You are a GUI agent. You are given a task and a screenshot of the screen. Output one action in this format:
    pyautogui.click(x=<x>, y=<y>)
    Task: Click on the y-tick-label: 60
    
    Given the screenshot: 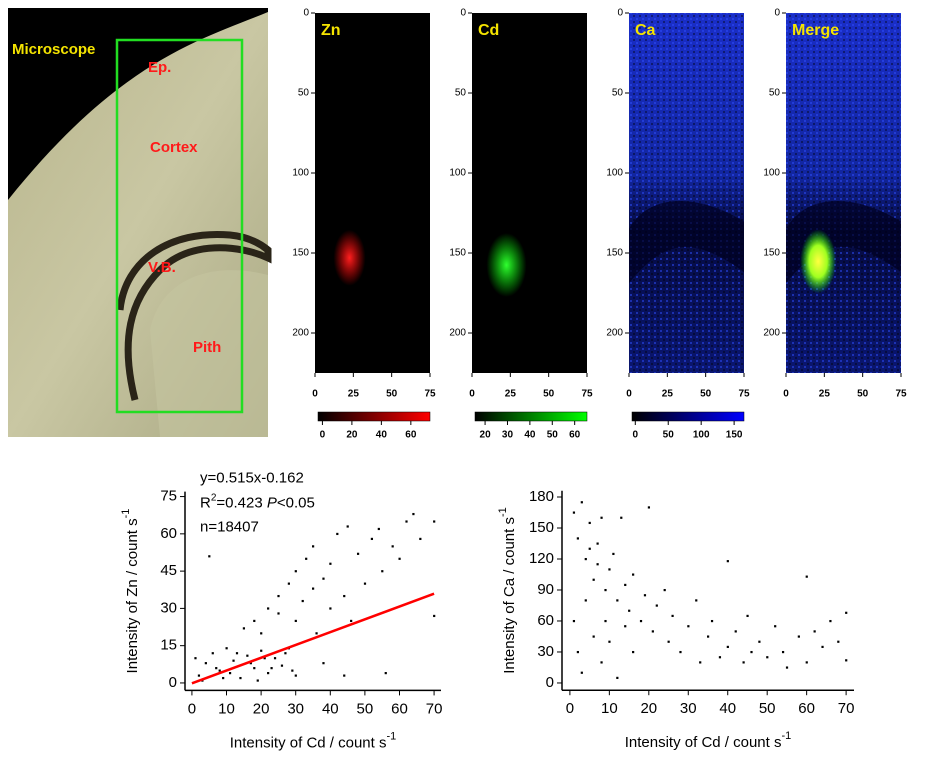 What is the action you would take?
    pyautogui.click(x=168, y=533)
    